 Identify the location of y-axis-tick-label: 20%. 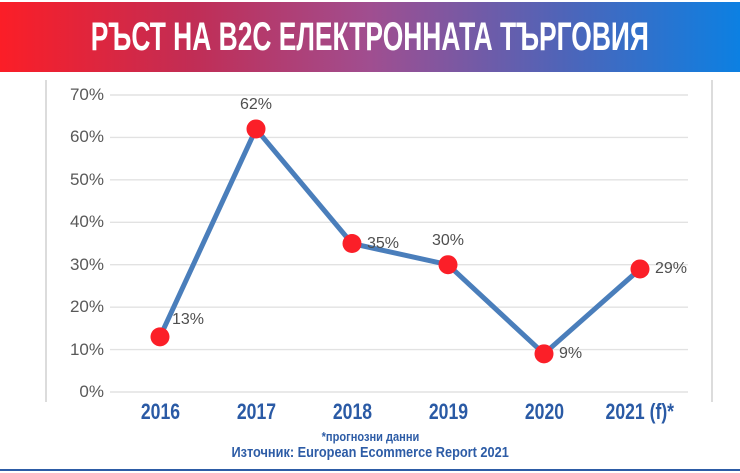
(86, 307).